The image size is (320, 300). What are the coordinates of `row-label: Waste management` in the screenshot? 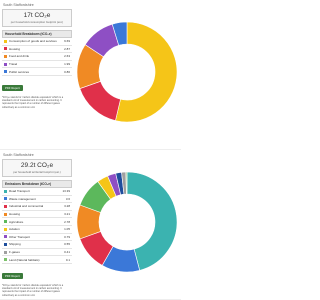 It's located at (22, 198).